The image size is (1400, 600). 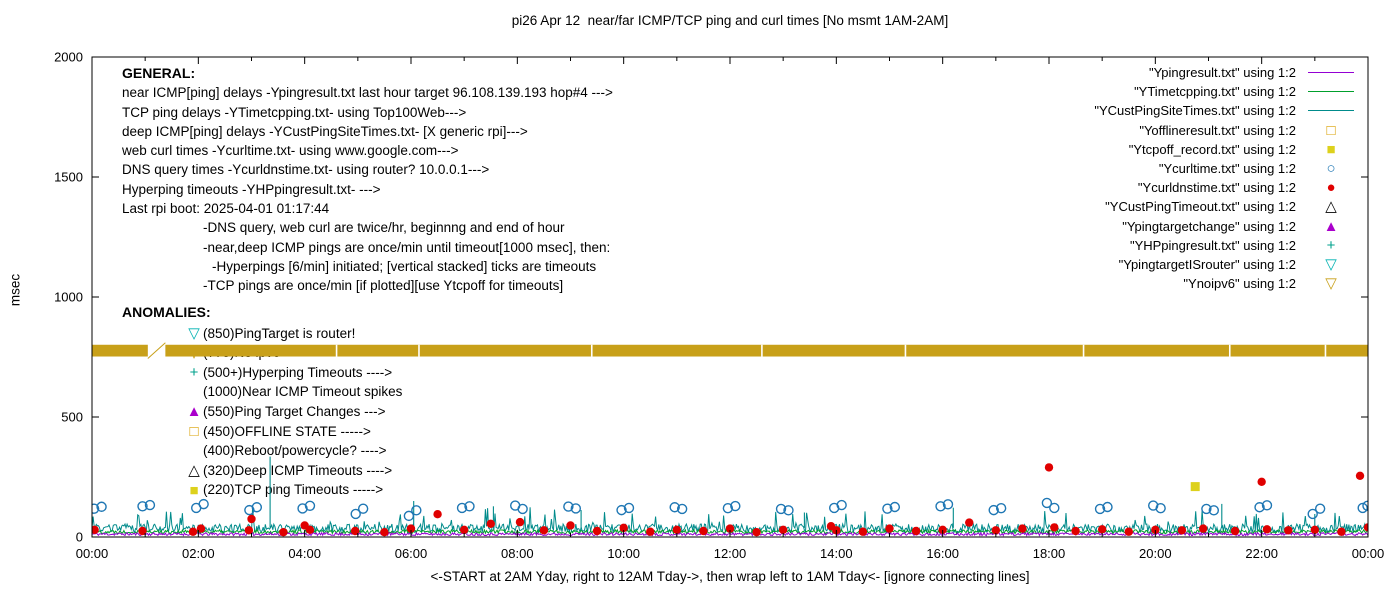 I want to click on series-line-YCustPingSiteTimes.txt, so click(x=730, y=520).